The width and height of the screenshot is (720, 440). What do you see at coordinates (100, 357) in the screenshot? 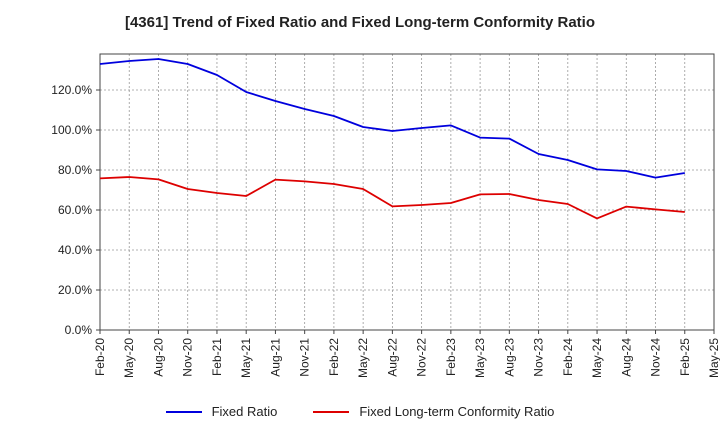
I see `x-tick-label: Feb-20` at bounding box center [100, 357].